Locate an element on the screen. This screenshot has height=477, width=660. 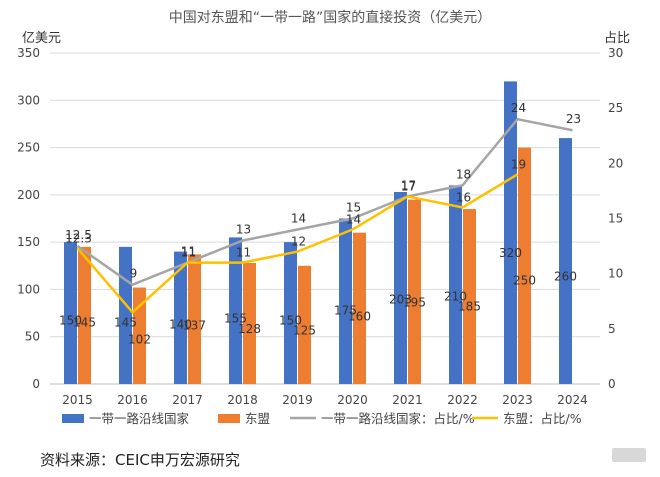
line-label: 12.5 is located at coordinates (78, 235).